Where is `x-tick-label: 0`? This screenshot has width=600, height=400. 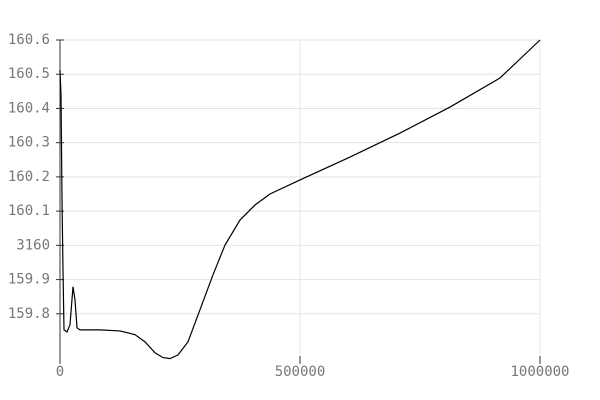
x-tick-label: 0 is located at coordinates (60, 372).